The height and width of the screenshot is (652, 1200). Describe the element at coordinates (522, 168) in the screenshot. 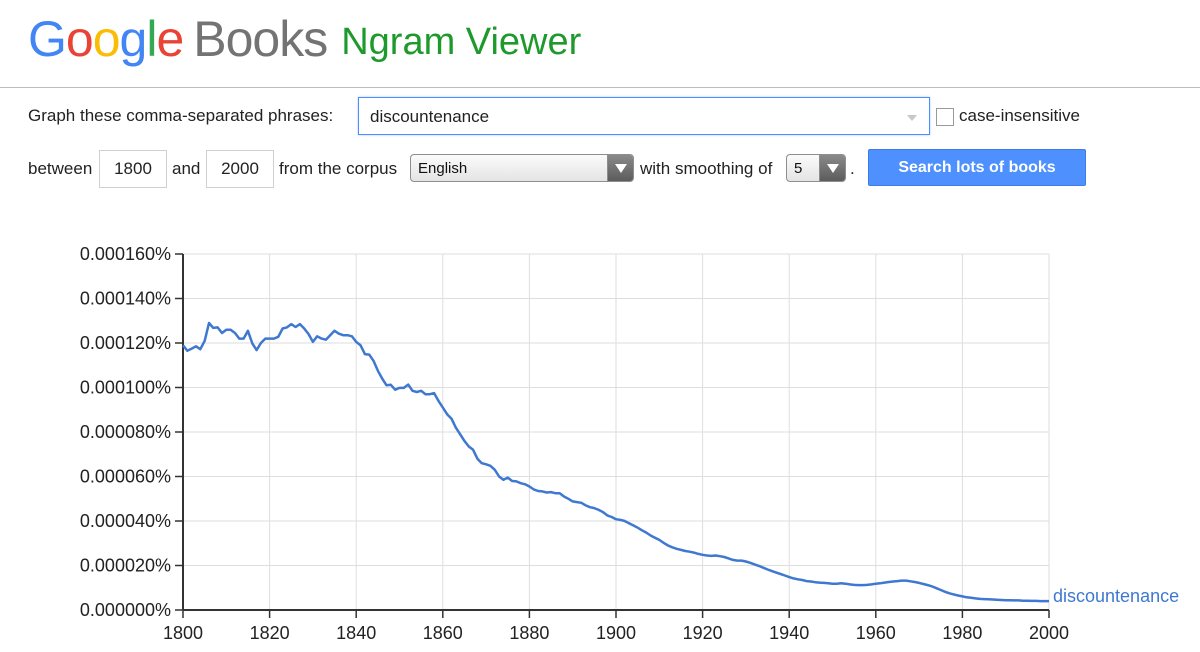

I see `corpus-select: English` at that location.